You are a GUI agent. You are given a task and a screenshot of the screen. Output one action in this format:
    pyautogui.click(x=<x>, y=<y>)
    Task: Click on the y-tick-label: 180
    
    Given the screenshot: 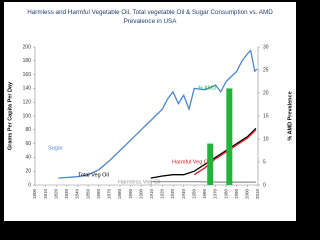 What is the action you would take?
    pyautogui.click(x=27, y=61)
    